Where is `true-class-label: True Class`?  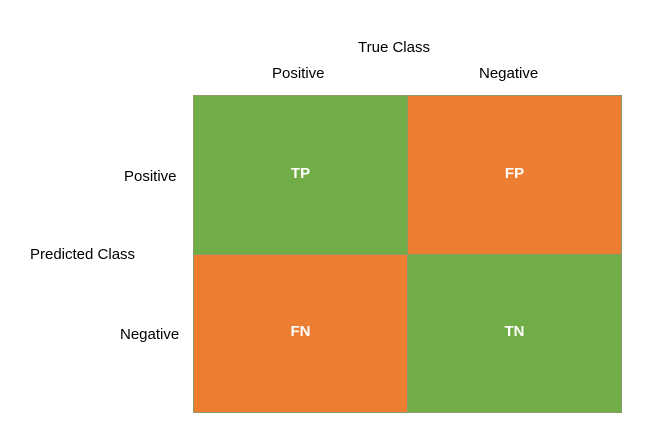
true-class-label: True Class is located at coordinates (394, 47).